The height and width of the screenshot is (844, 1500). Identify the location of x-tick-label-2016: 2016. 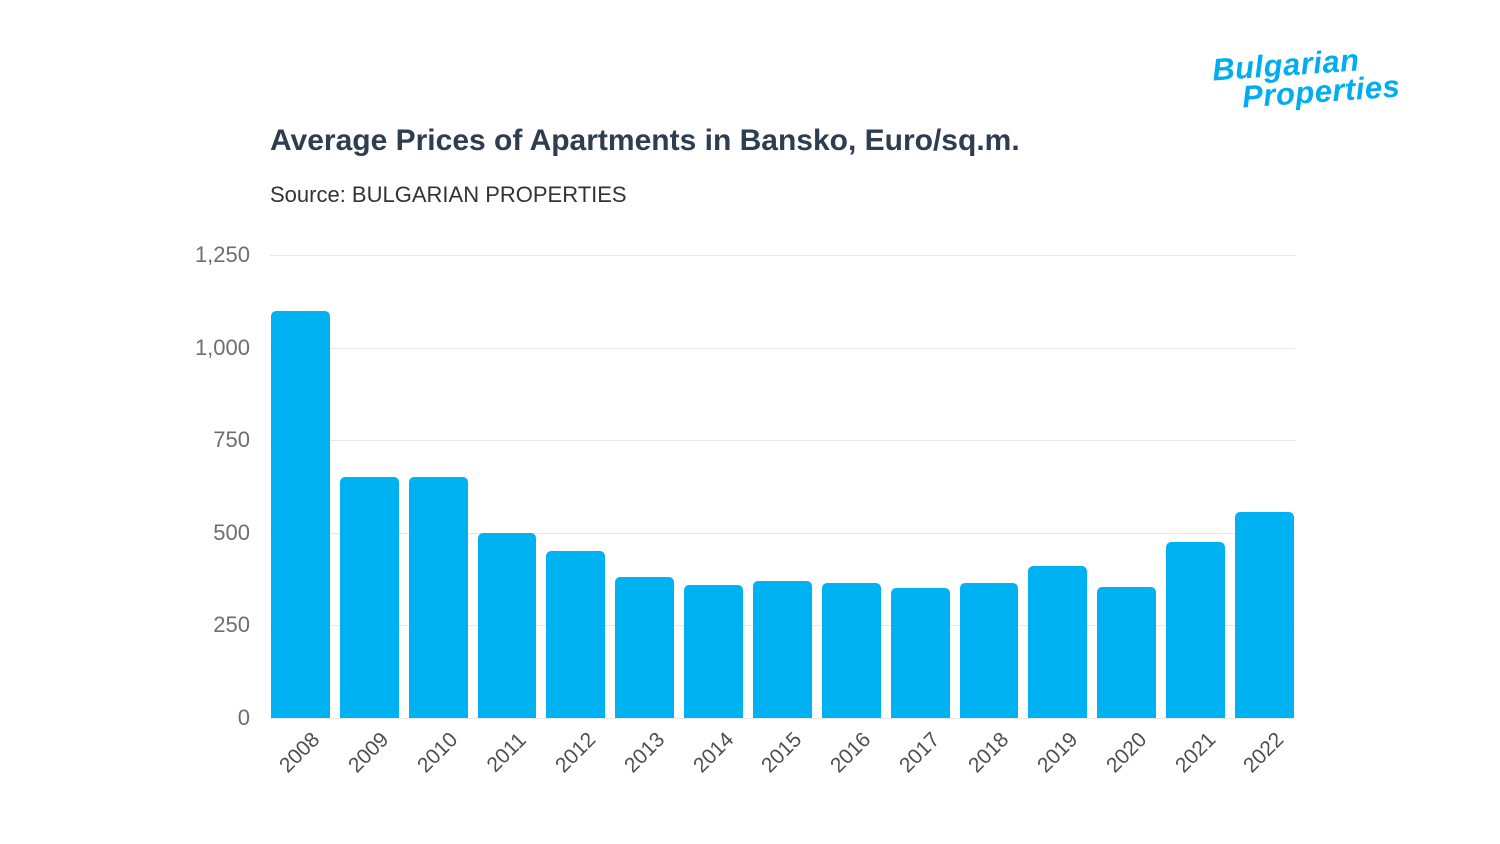
(851, 752).